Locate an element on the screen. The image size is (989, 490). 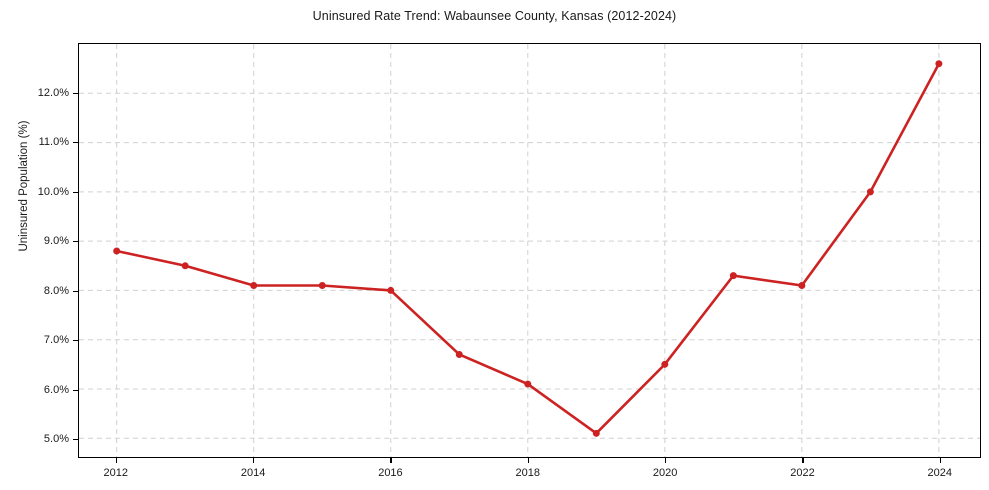
y-axis-tick-label: 6.0% is located at coordinates (56, 389).